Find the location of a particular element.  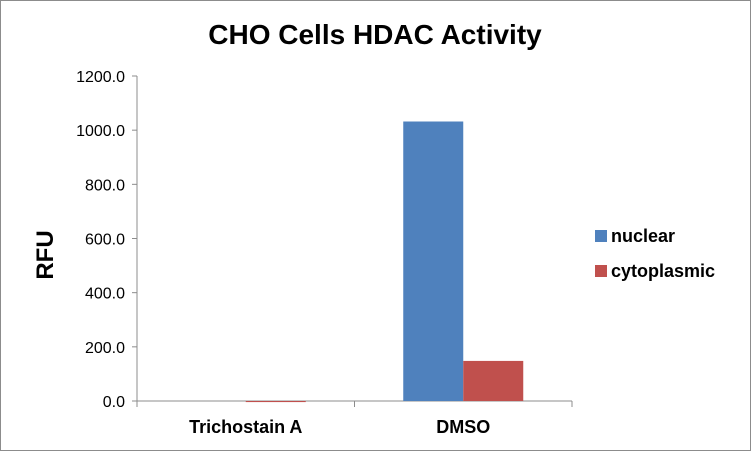

x-category-label: Trichostain A is located at coordinates (245, 427).